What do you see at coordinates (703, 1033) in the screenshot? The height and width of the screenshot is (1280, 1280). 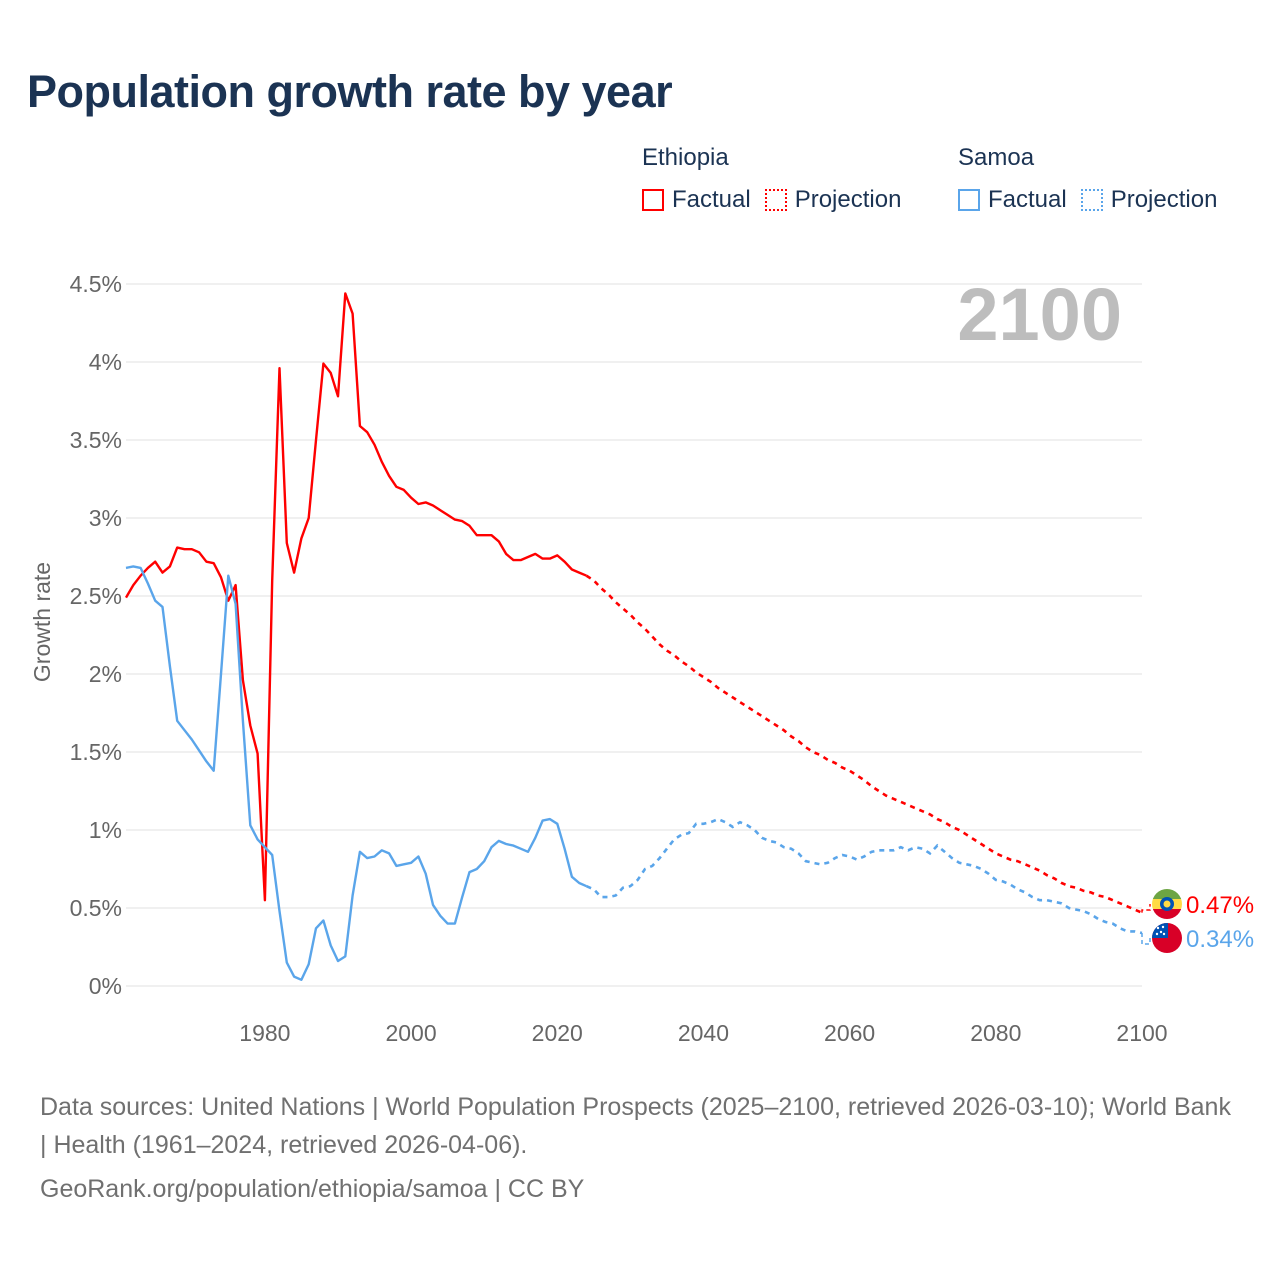 I see `x-tick-label: 2040` at bounding box center [703, 1033].